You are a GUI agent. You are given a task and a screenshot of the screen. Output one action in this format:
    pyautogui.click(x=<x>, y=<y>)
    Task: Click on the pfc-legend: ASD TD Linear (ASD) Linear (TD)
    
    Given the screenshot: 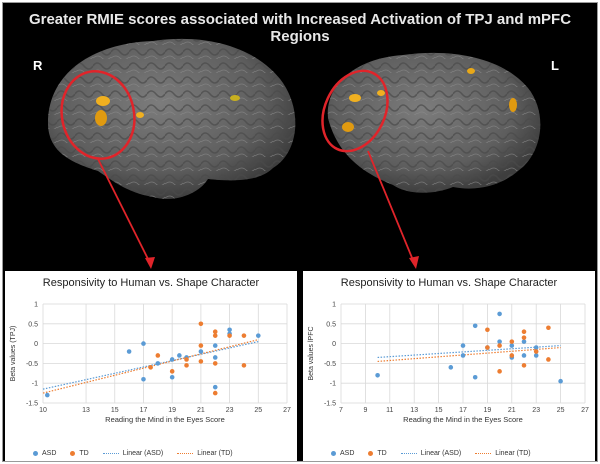 What is the action you would take?
    pyautogui.click(x=431, y=453)
    